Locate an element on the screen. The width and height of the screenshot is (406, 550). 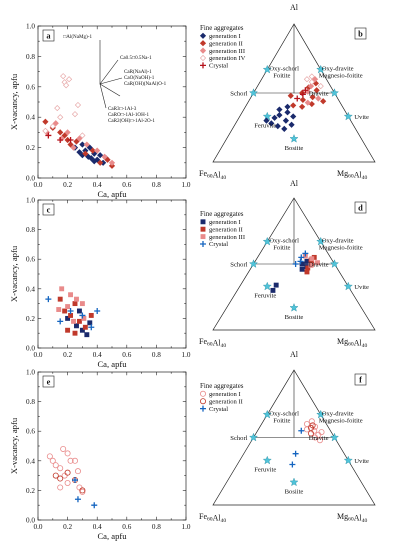
plot-frame is located at coordinates (112, 274).